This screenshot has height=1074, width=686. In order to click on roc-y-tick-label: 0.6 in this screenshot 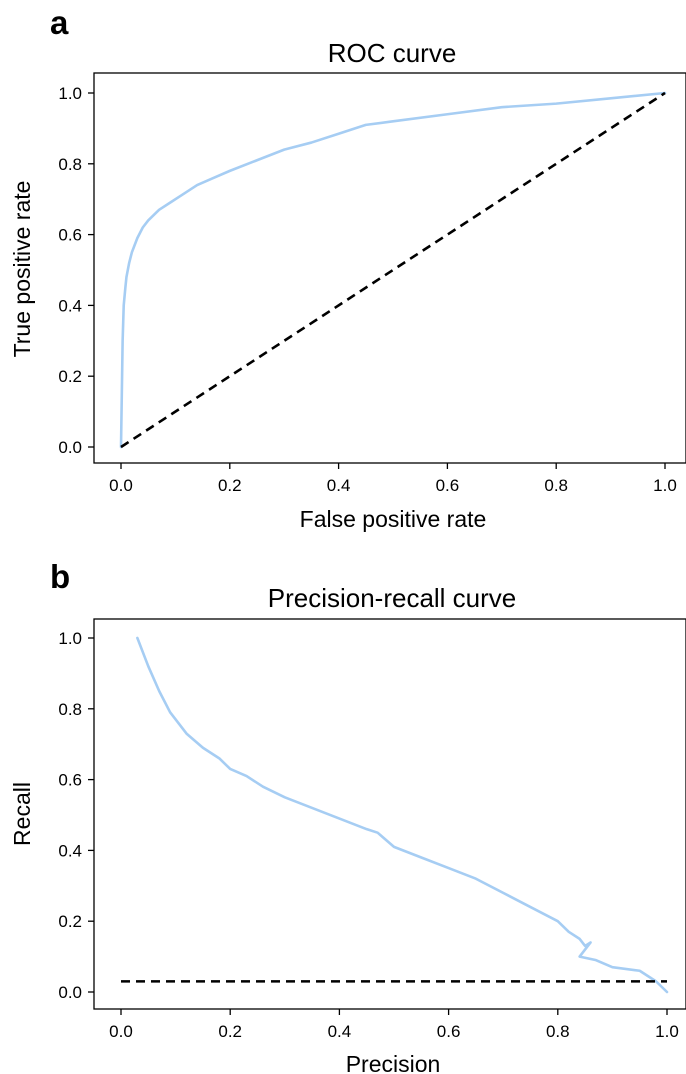, I will do `click(70, 235)`.